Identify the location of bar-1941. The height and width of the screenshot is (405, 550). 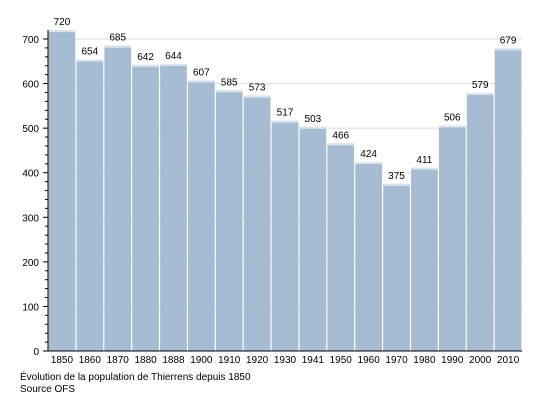
(313, 238).